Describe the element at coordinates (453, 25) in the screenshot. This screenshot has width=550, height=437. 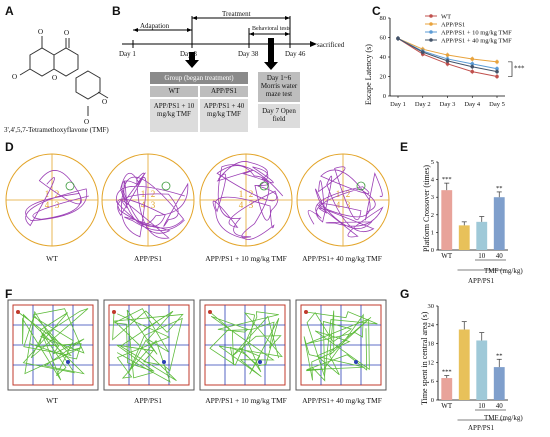
I see `chart-c-legend-label: APP/PS1` at that location.